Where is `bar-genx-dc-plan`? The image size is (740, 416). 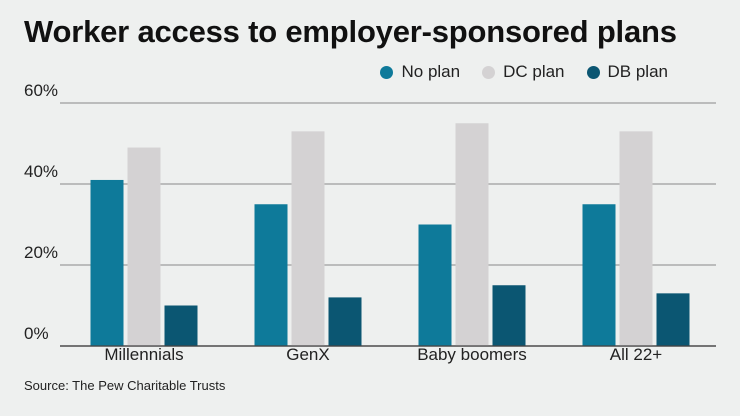 bar-genx-dc-plan is located at coordinates (308, 238).